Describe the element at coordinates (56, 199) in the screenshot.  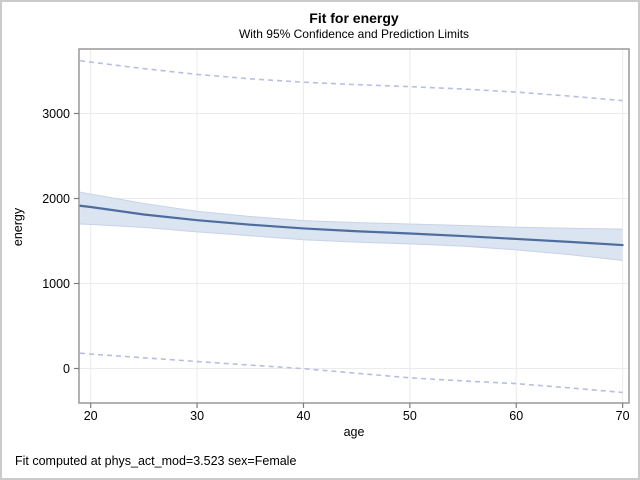
I see `y-tick-label: 2000` at that location.